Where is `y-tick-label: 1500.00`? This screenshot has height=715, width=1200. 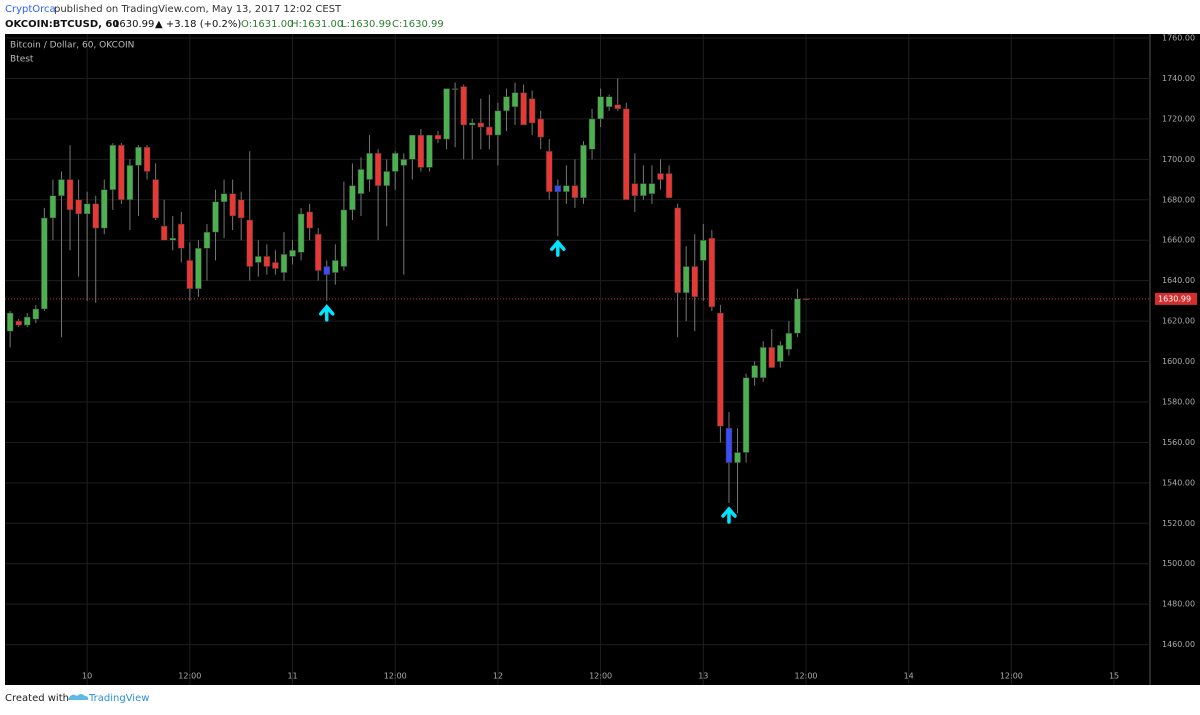 y-tick-label: 1500.00 is located at coordinates (1178, 563).